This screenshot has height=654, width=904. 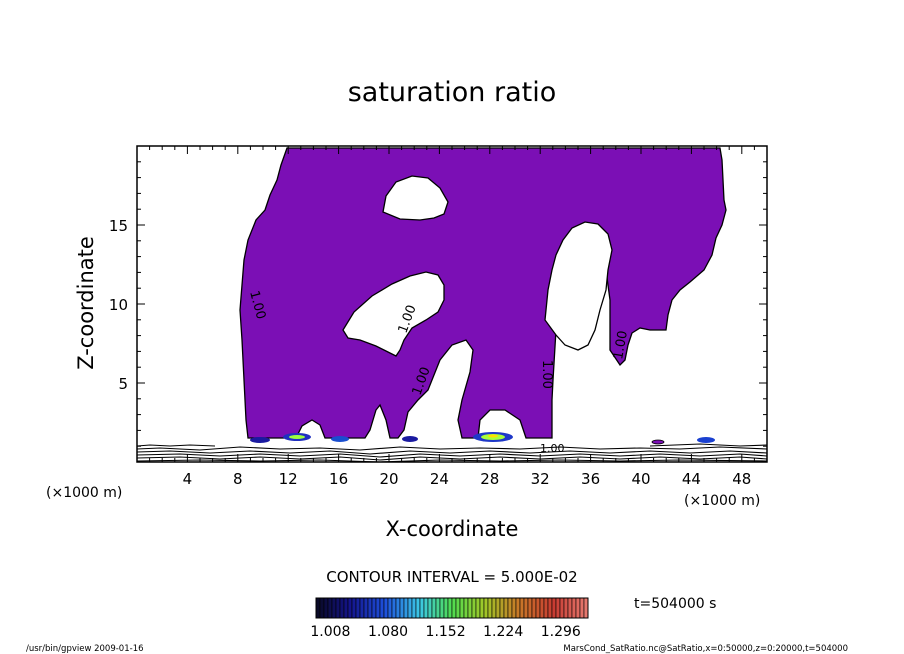 What do you see at coordinates (482, 438) in the screenshot?
I see `high-saturation-spots` at bounding box center [482, 438].